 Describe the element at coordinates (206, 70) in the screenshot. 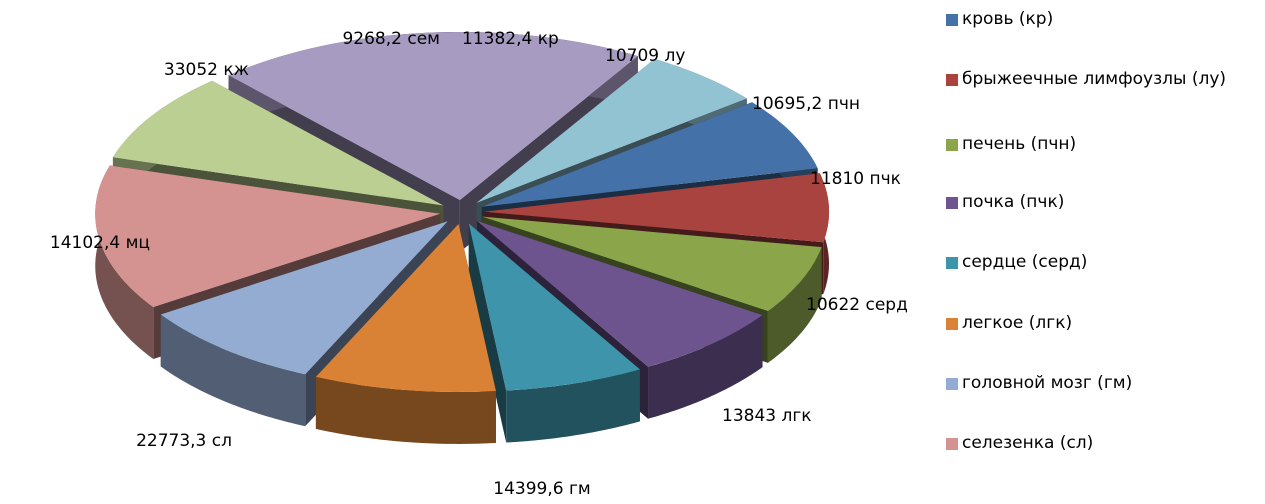

I see `slice-data-label: 33052 кж` at that location.